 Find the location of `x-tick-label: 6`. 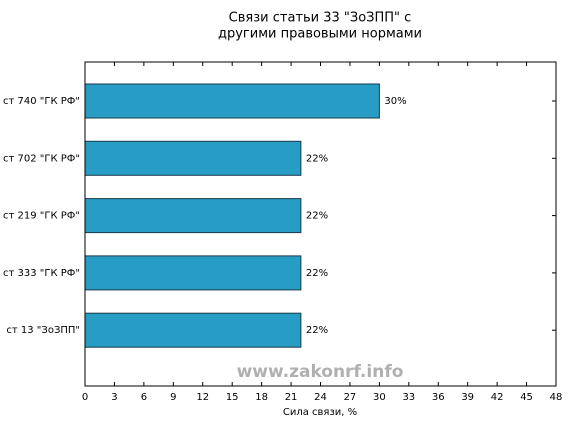

x-tick-label: 6 is located at coordinates (144, 397).